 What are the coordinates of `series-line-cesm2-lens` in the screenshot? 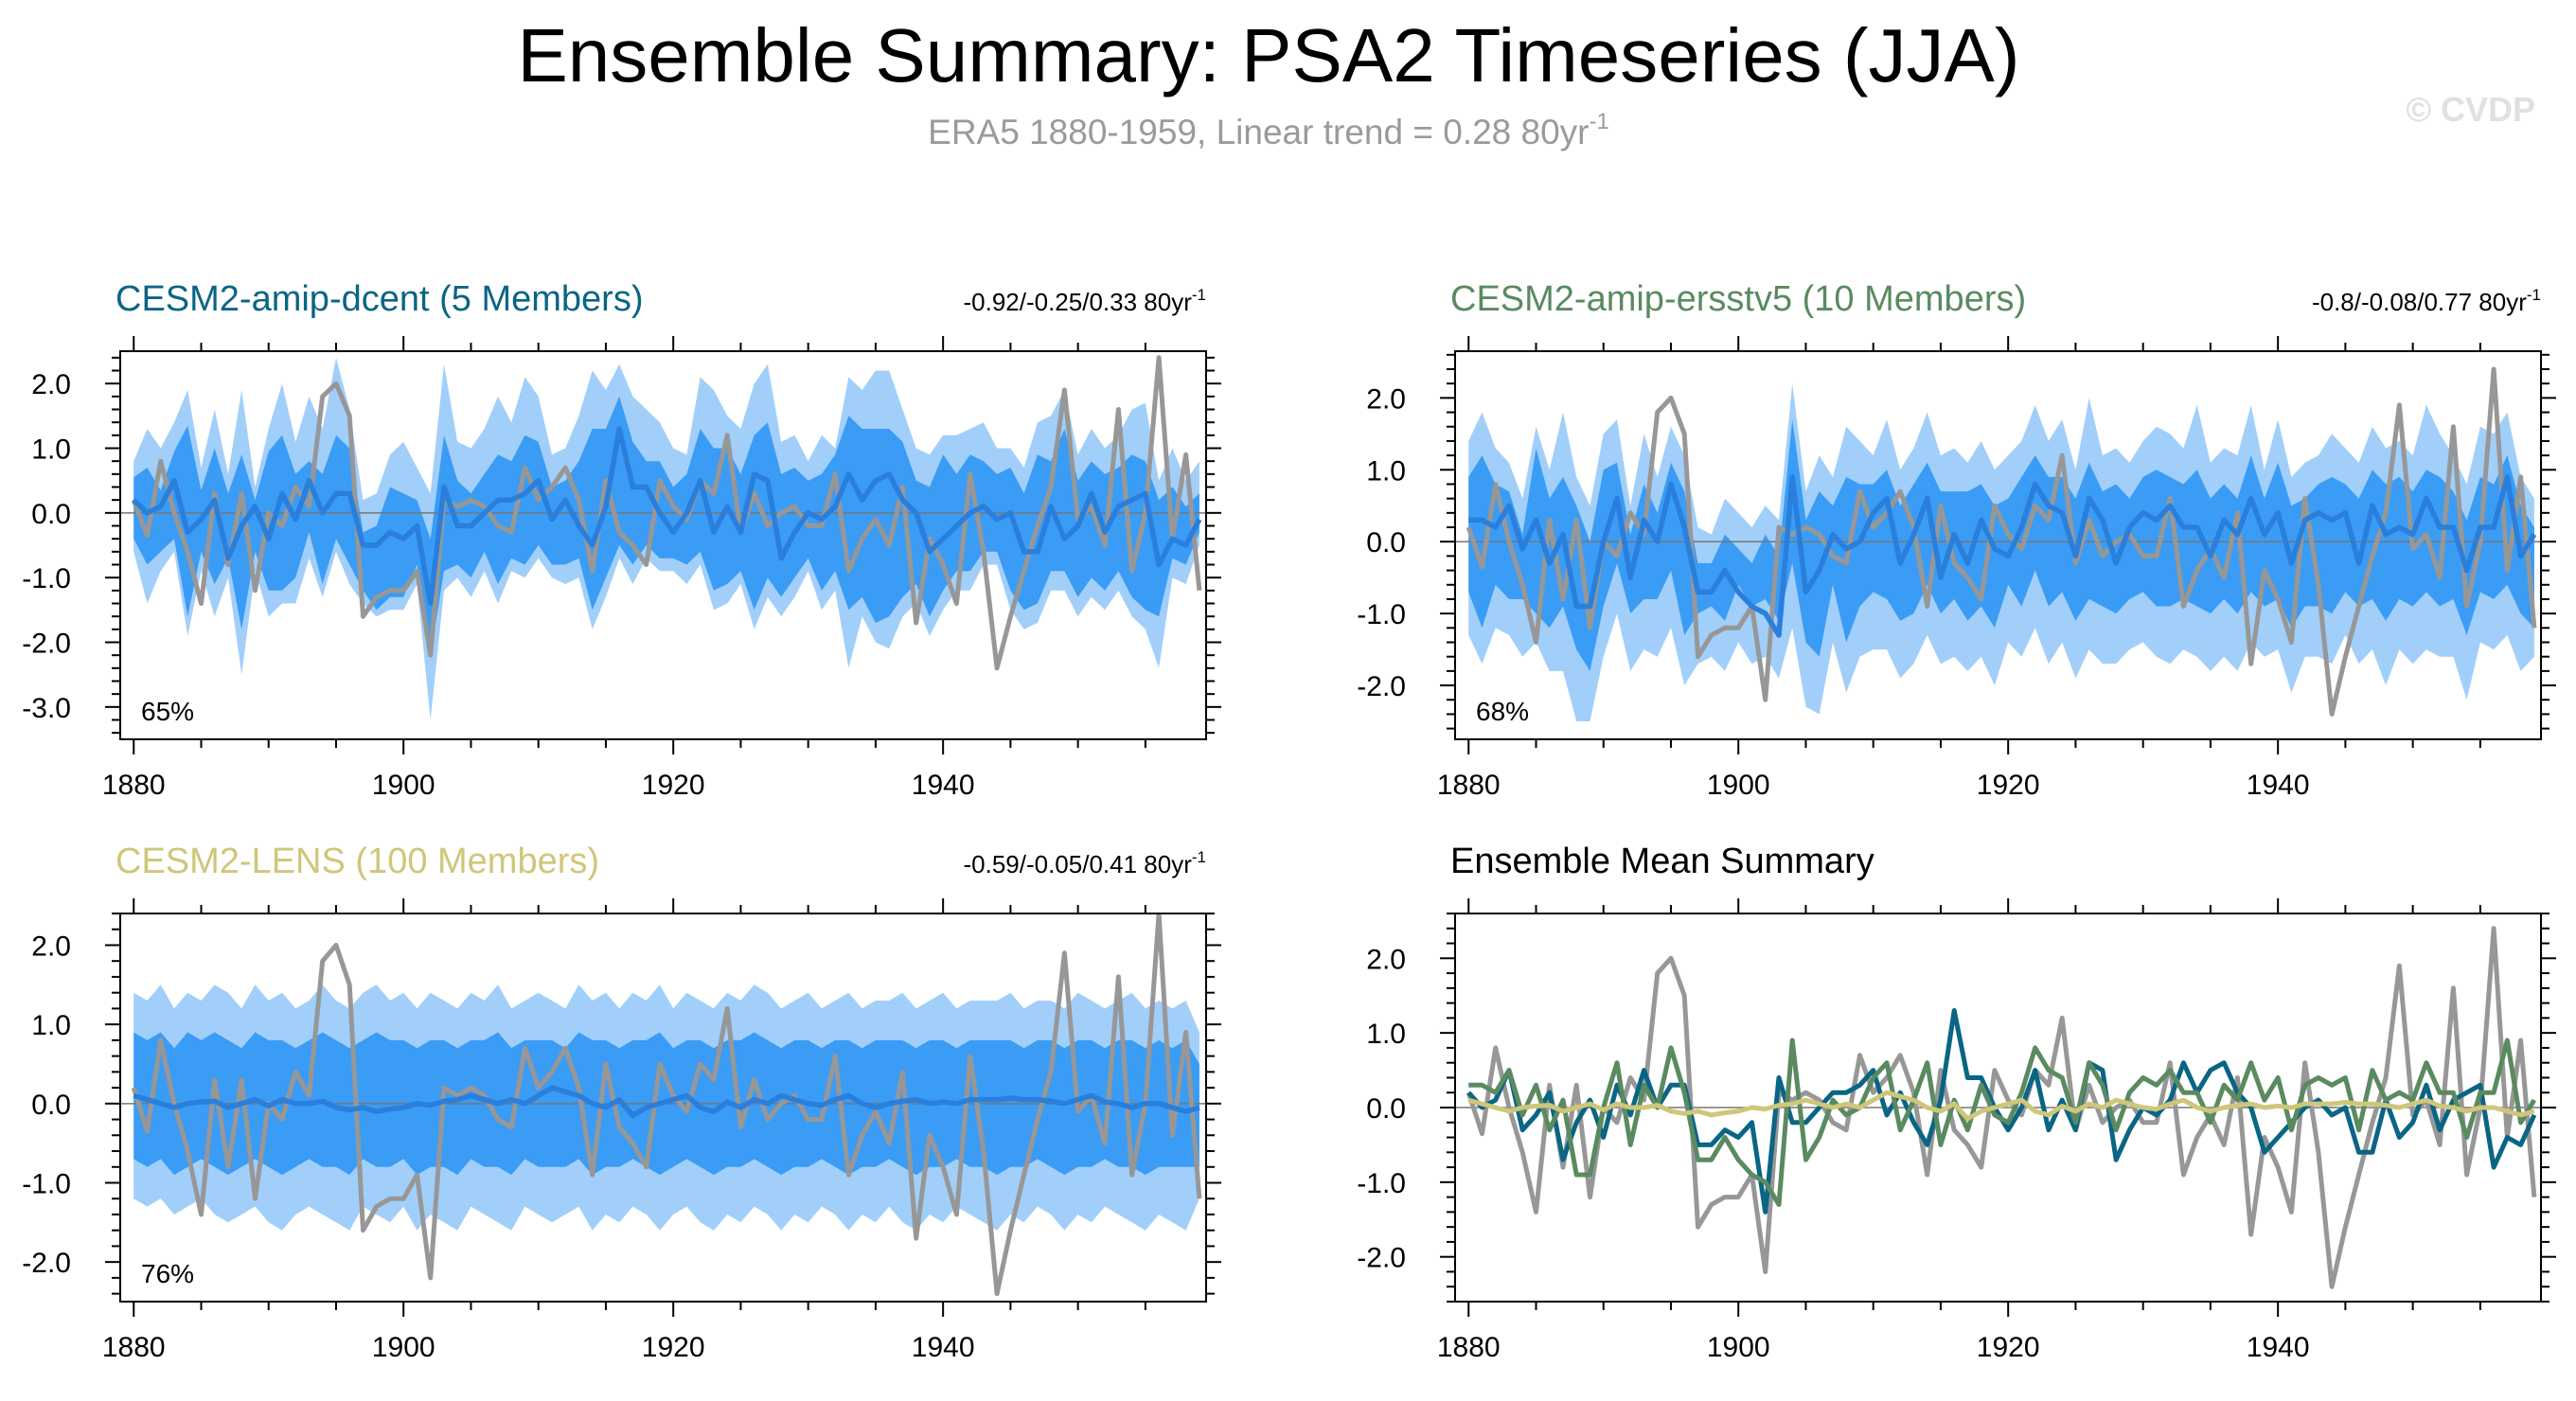 It's located at (2001, 1106).